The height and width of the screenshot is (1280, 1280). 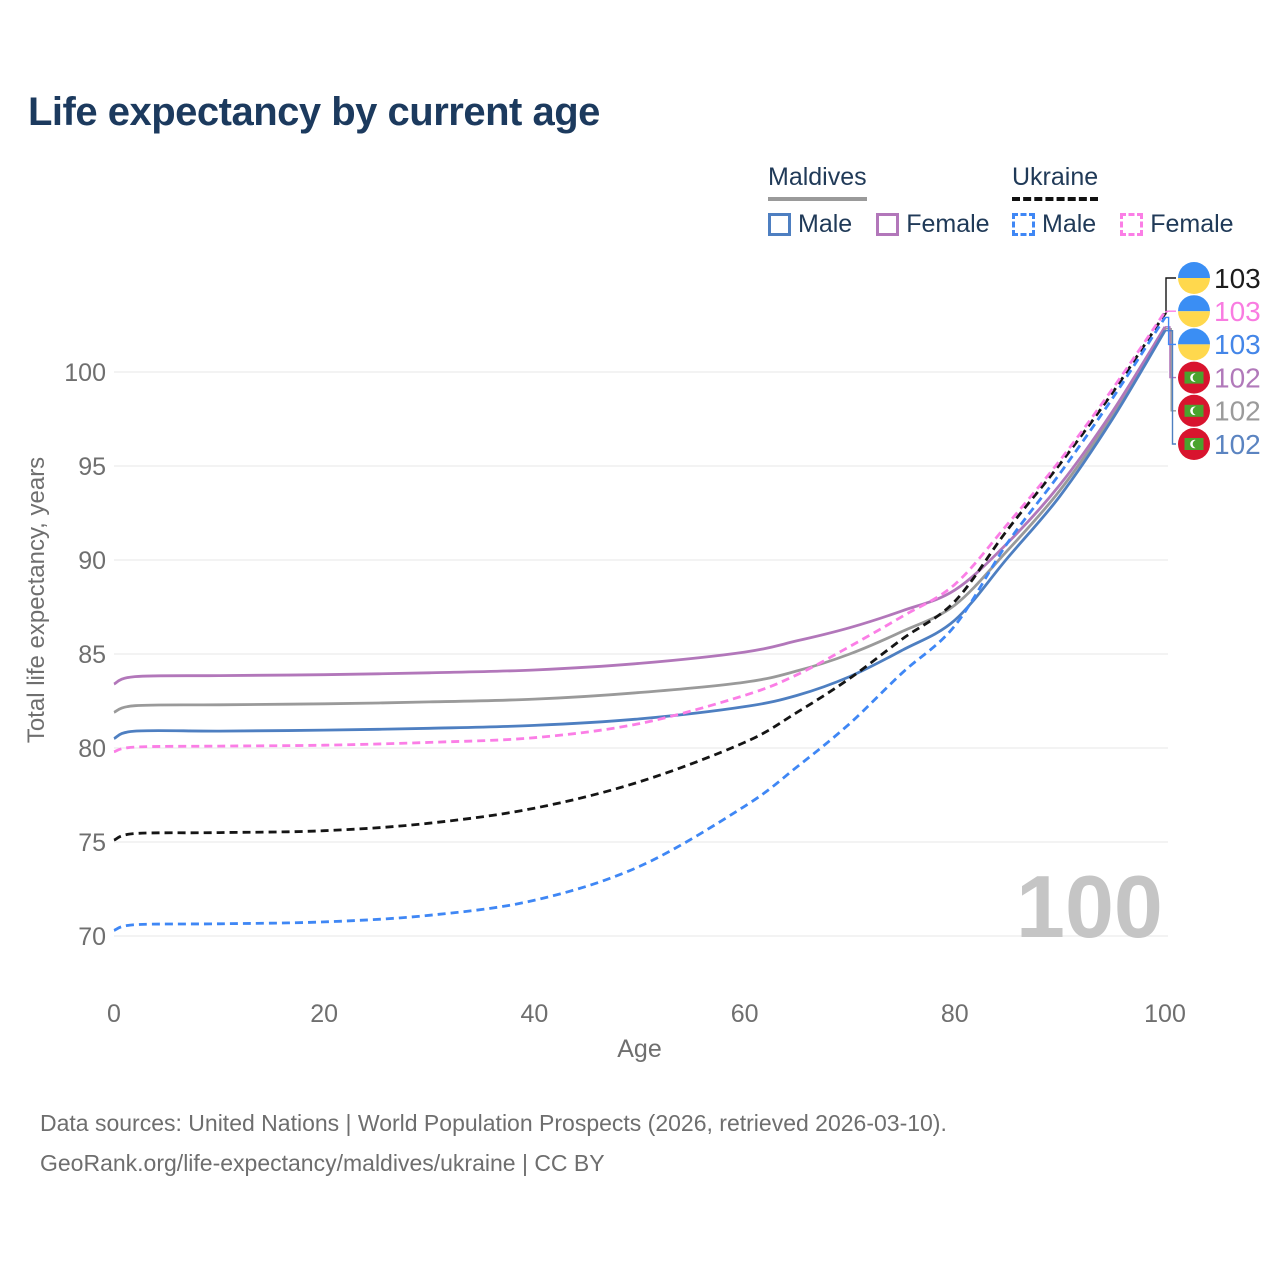 What do you see at coordinates (1237, 411) in the screenshot?
I see `end-label-value-maldives-both: 102` at bounding box center [1237, 411].